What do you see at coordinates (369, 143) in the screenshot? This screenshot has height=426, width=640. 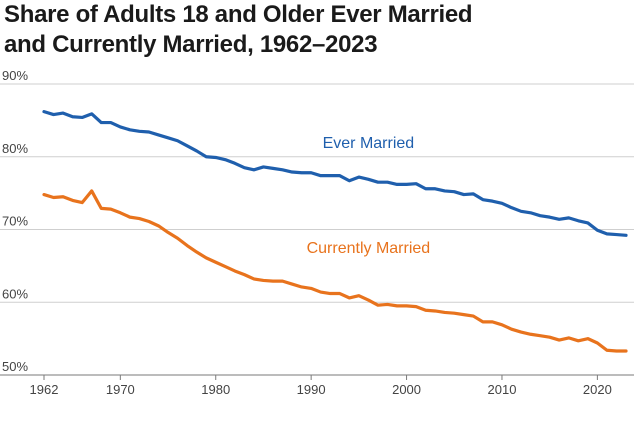 I see `series-label-ever-married: Ever Married` at bounding box center [369, 143].